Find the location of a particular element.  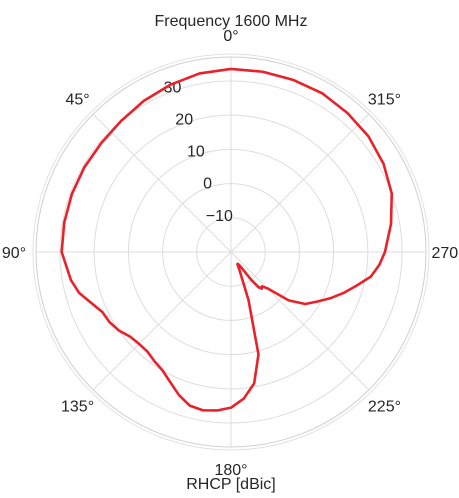

radial-tick-label: 20 is located at coordinates (184, 119).